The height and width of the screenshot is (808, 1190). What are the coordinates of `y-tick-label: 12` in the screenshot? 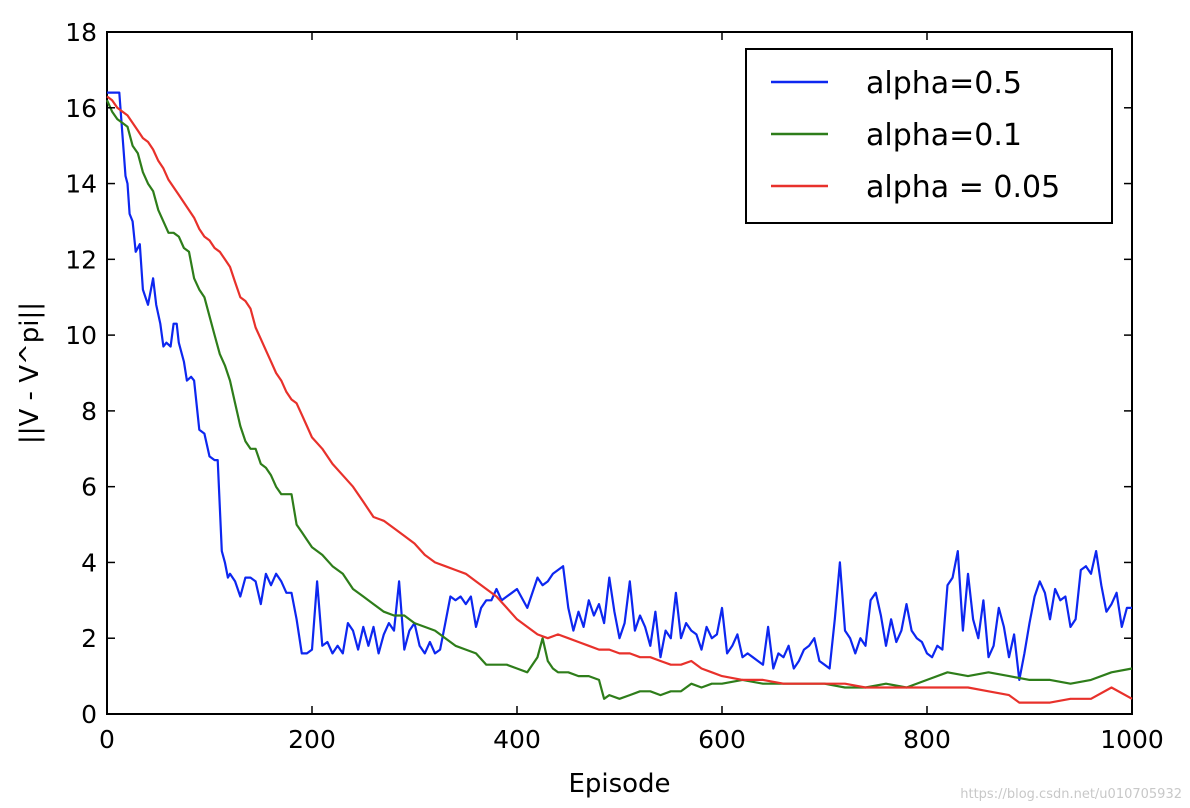 It's located at (81, 259).